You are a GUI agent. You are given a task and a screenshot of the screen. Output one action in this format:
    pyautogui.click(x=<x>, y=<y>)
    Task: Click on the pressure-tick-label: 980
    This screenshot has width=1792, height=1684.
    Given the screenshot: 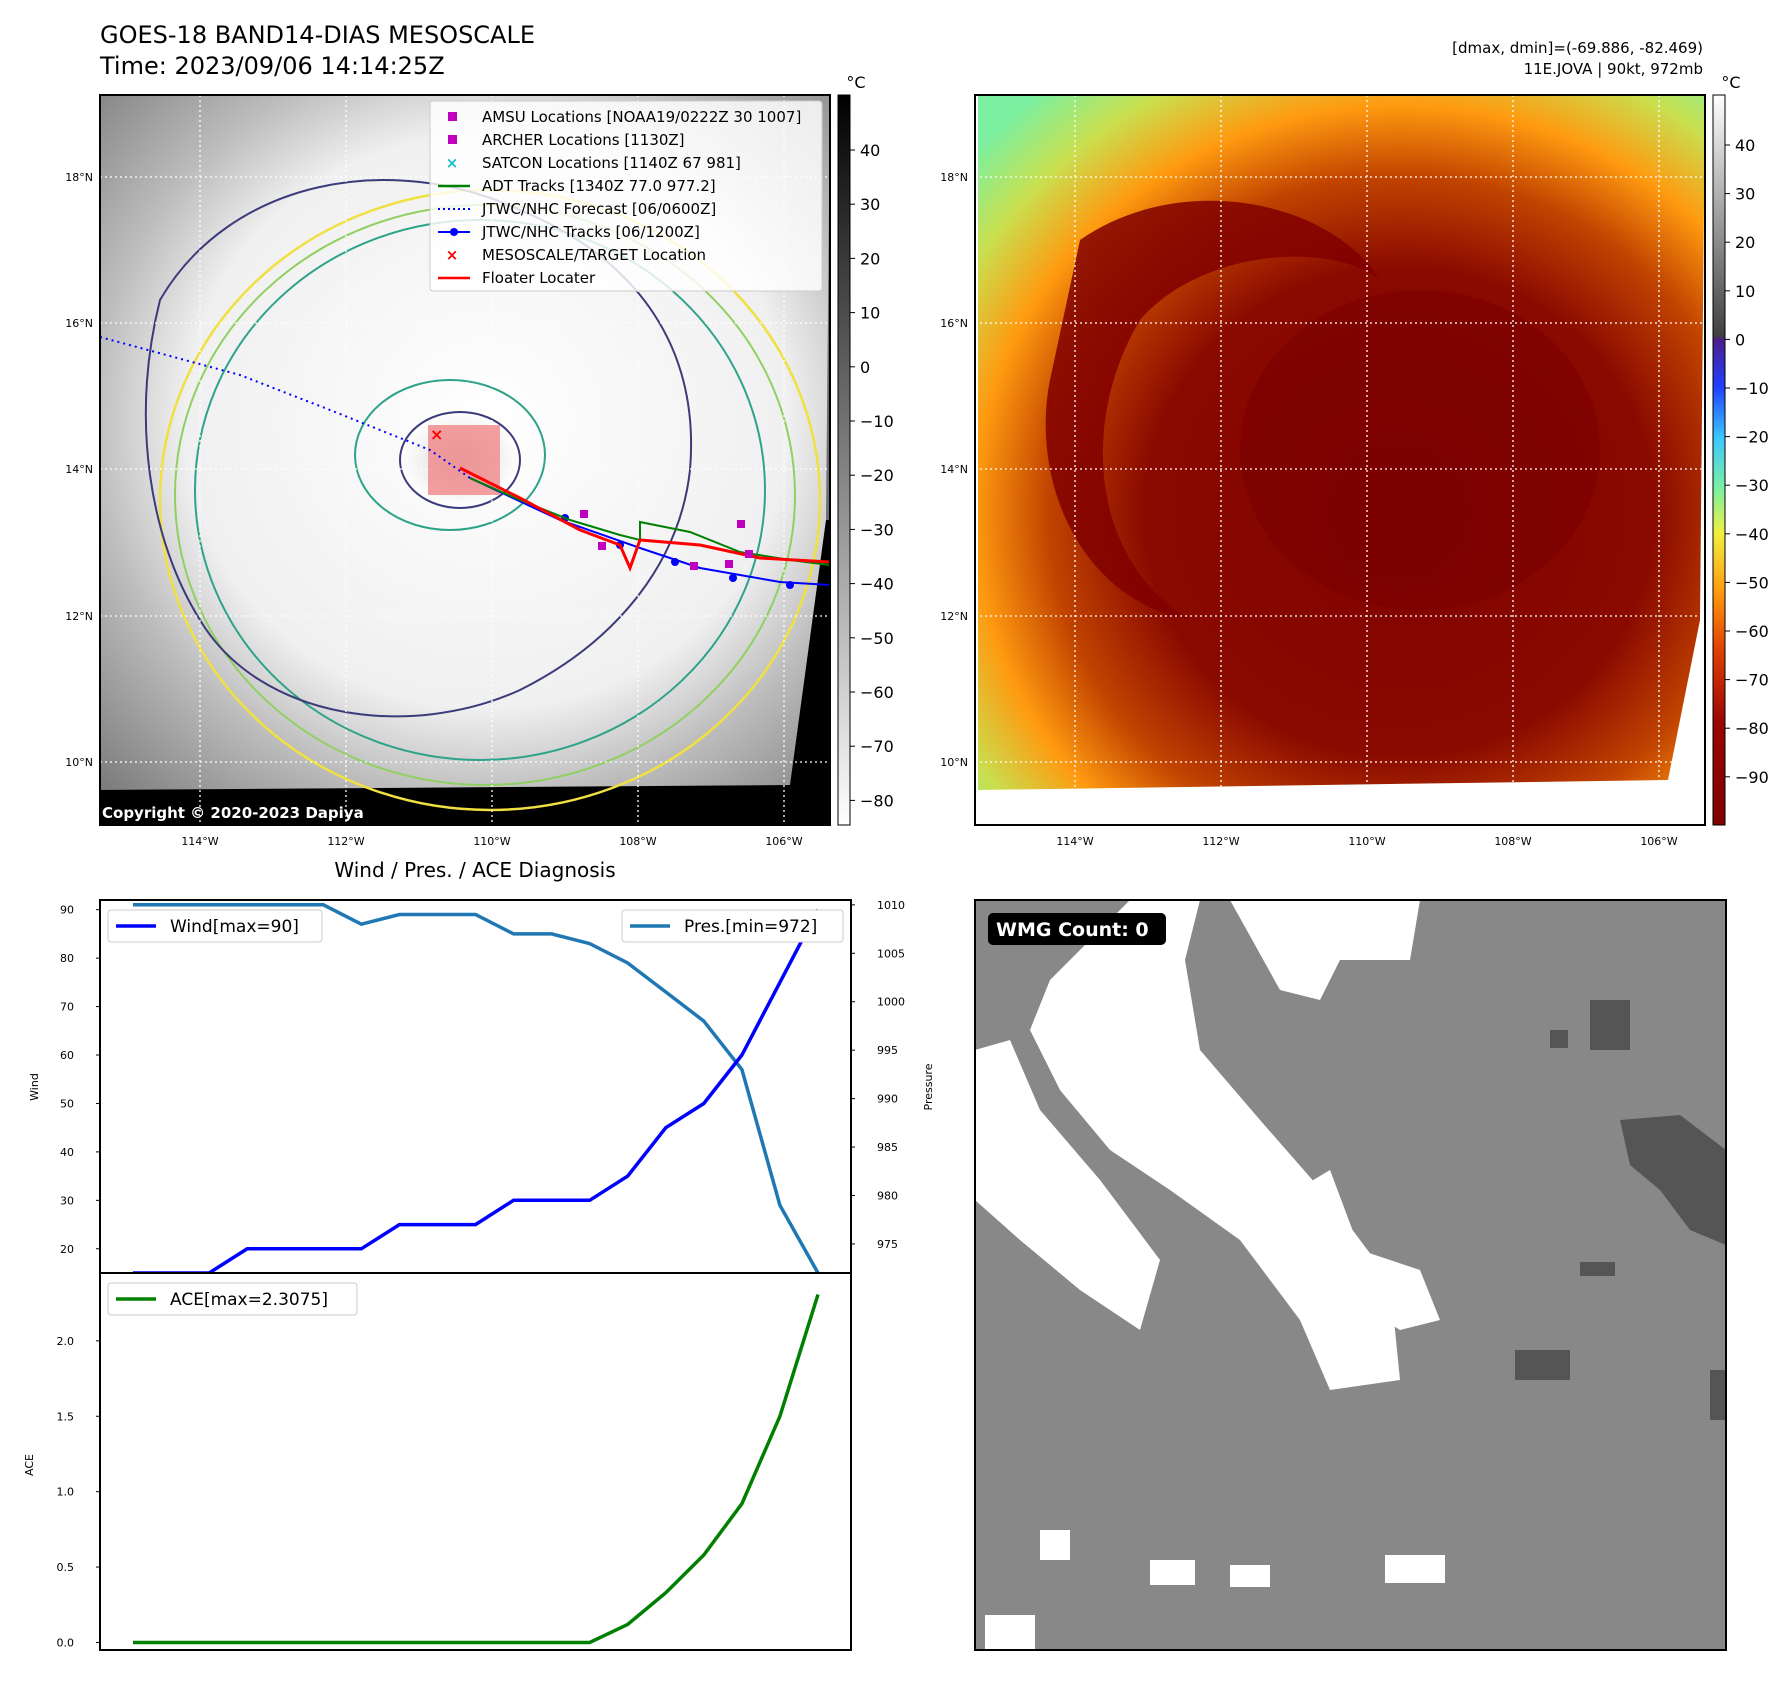 What is the action you would take?
    pyautogui.click(x=887, y=1195)
    